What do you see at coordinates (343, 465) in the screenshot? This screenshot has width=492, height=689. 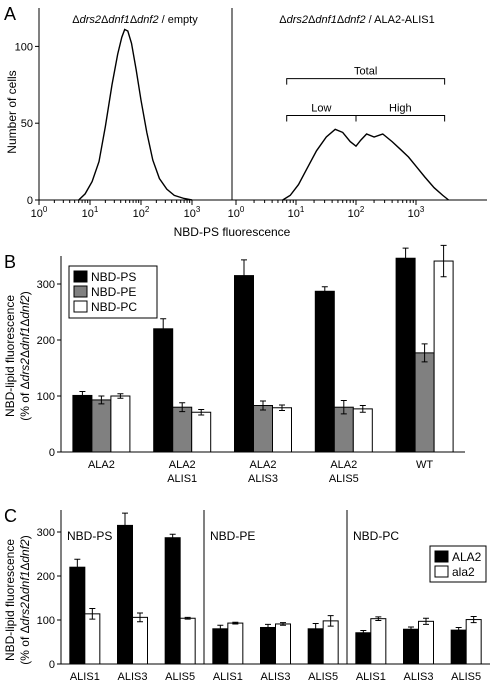 I see `panel-b-category-label: ALA2` at bounding box center [343, 465].